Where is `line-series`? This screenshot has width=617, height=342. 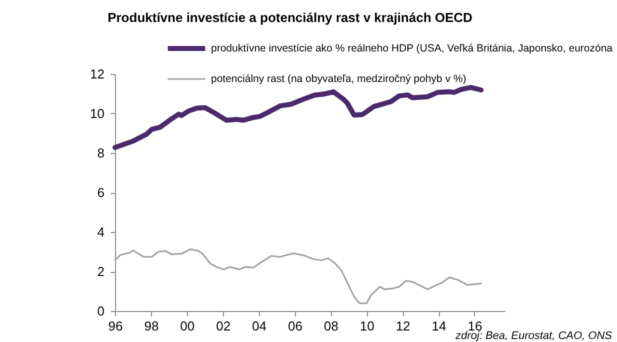
line-series is located at coordinates (298, 276).